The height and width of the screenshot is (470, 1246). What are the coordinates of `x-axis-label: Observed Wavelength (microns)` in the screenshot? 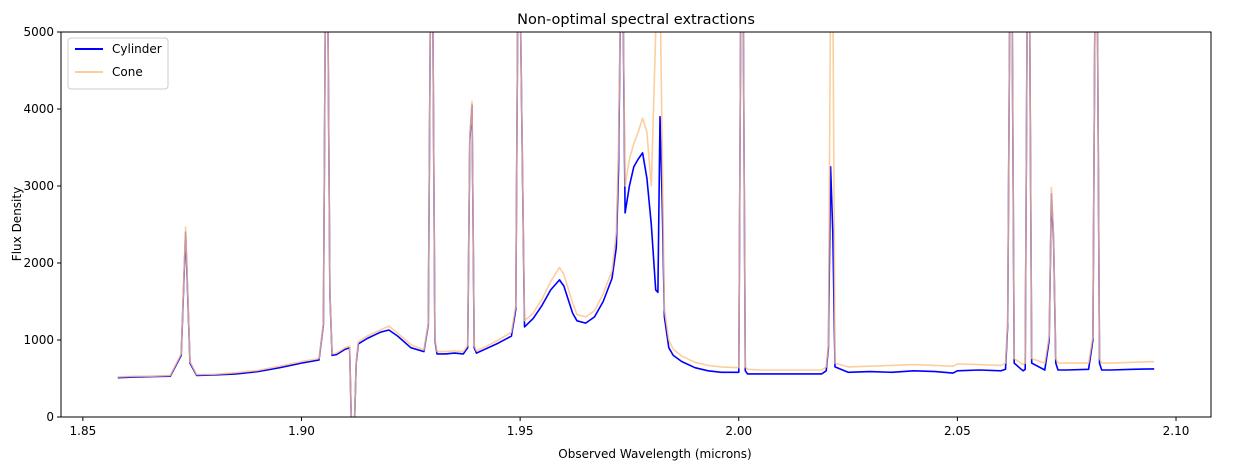 It's located at (654, 454).